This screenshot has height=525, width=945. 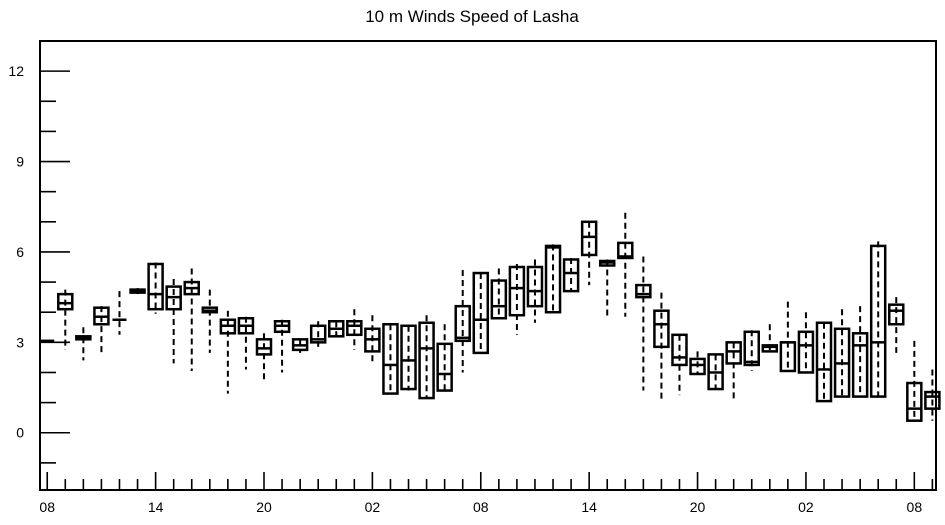 What do you see at coordinates (20, 433) in the screenshot?
I see `y-tick-label: 0` at bounding box center [20, 433].